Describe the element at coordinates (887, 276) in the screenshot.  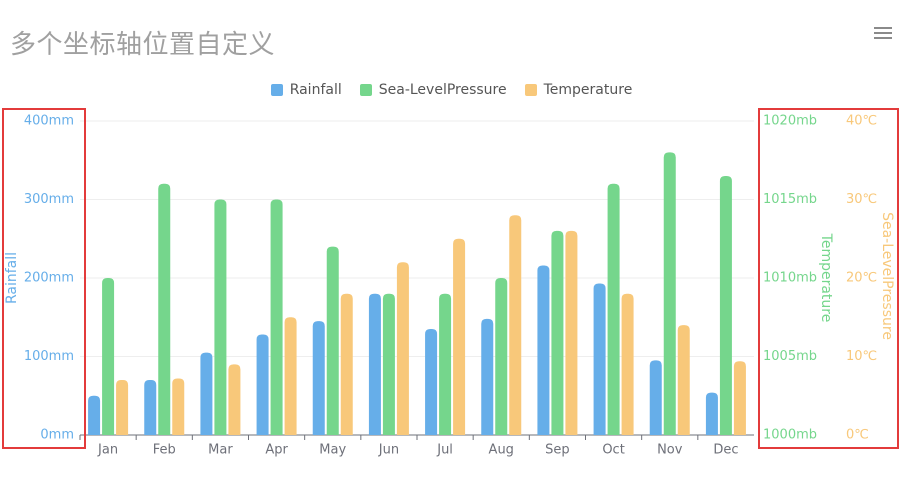
I see `right2-axis-title: Sea-LevelPressure` at that location.